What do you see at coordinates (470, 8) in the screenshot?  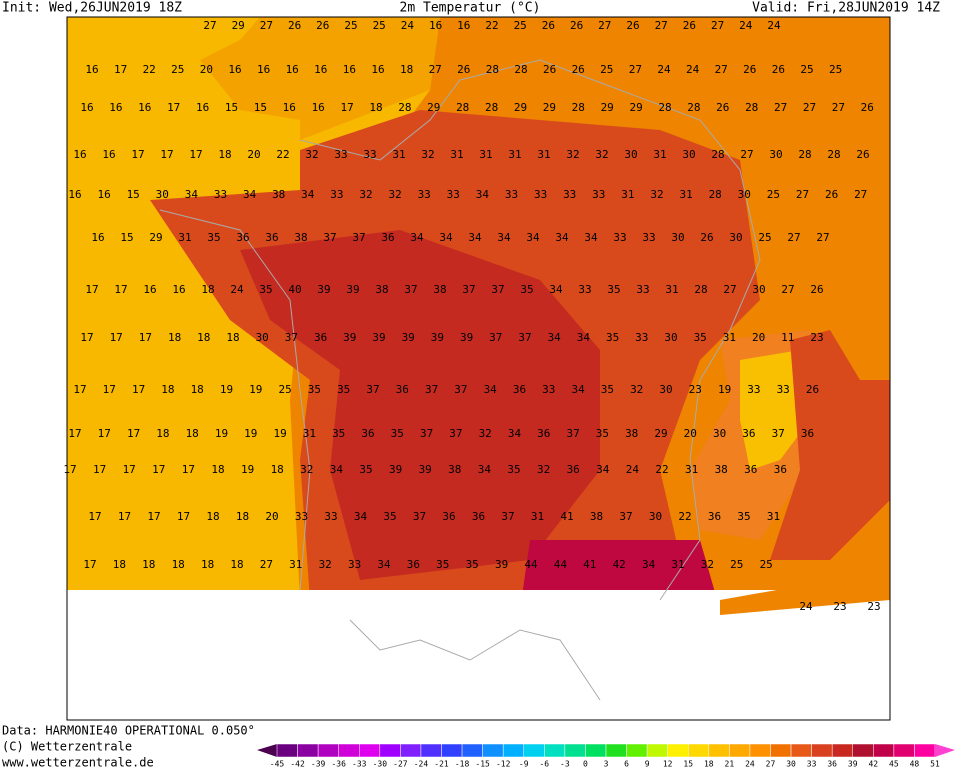 I see `map-title: 2m Temperatur (°C)` at bounding box center [470, 8].